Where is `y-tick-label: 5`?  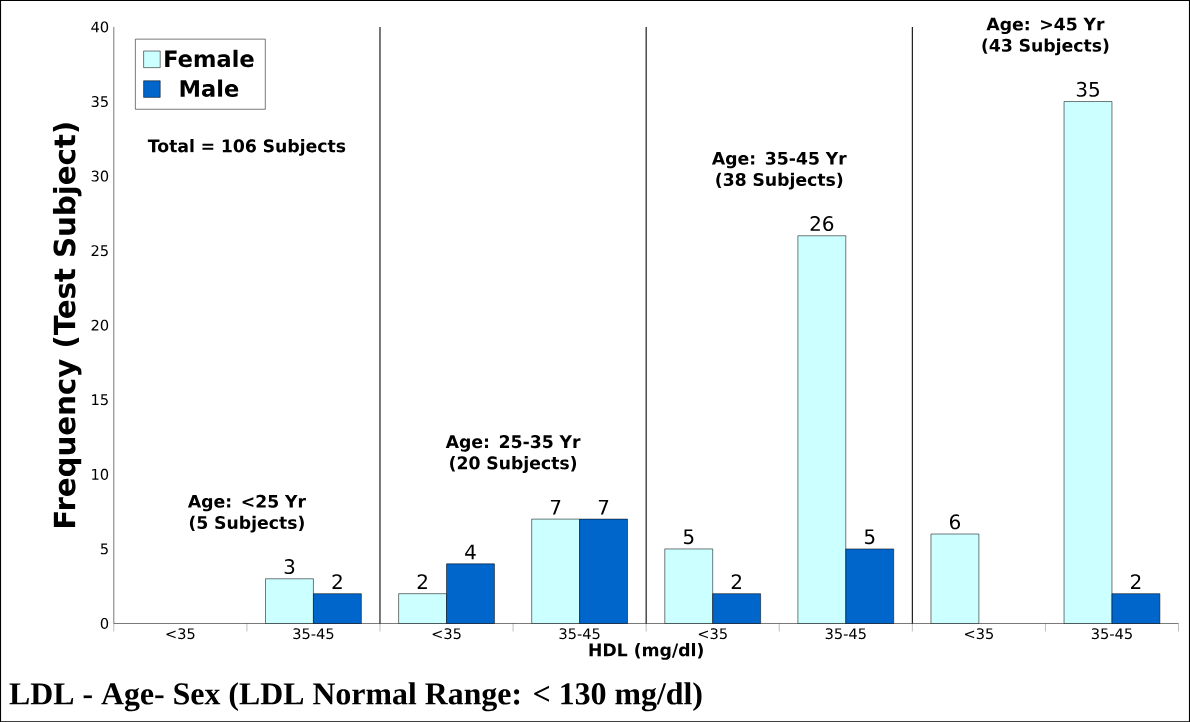
y-tick-label: 5 is located at coordinates (104, 549).